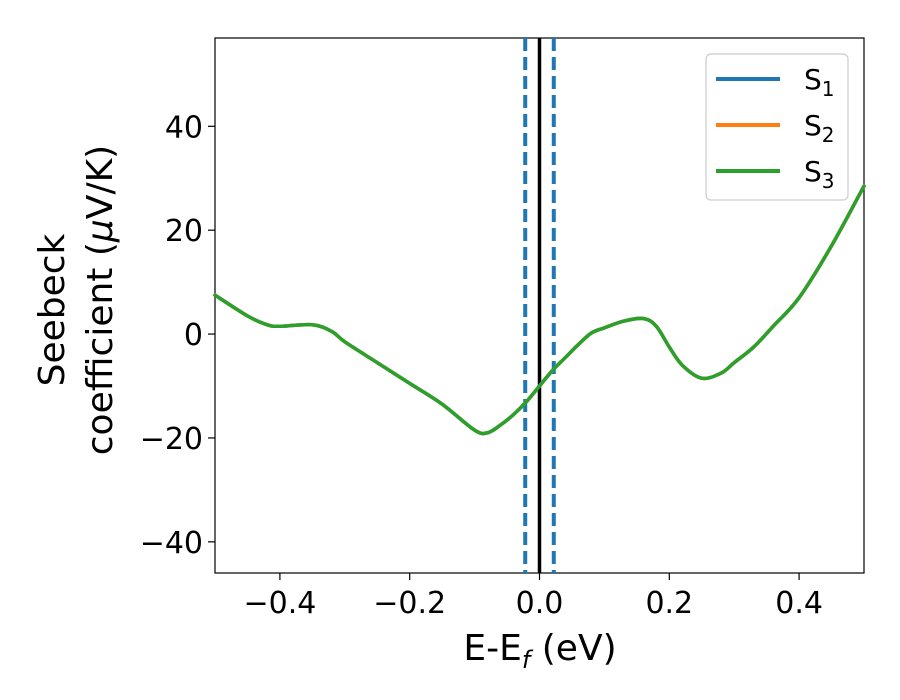 Image resolution: width=900 pixels, height=700 pixels. I want to click on x-tick-label: −0.2, so click(409, 603).